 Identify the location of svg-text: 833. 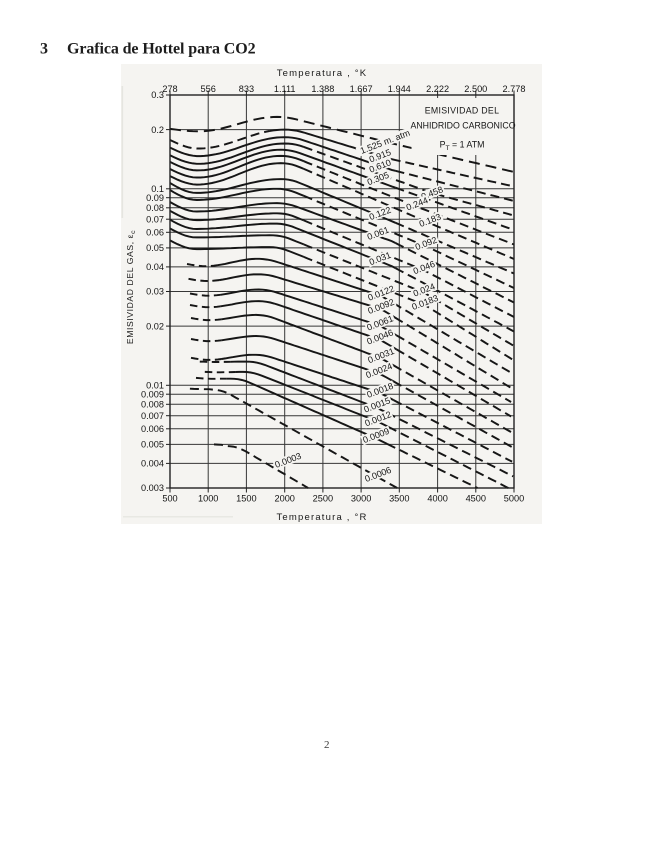
(246, 89).